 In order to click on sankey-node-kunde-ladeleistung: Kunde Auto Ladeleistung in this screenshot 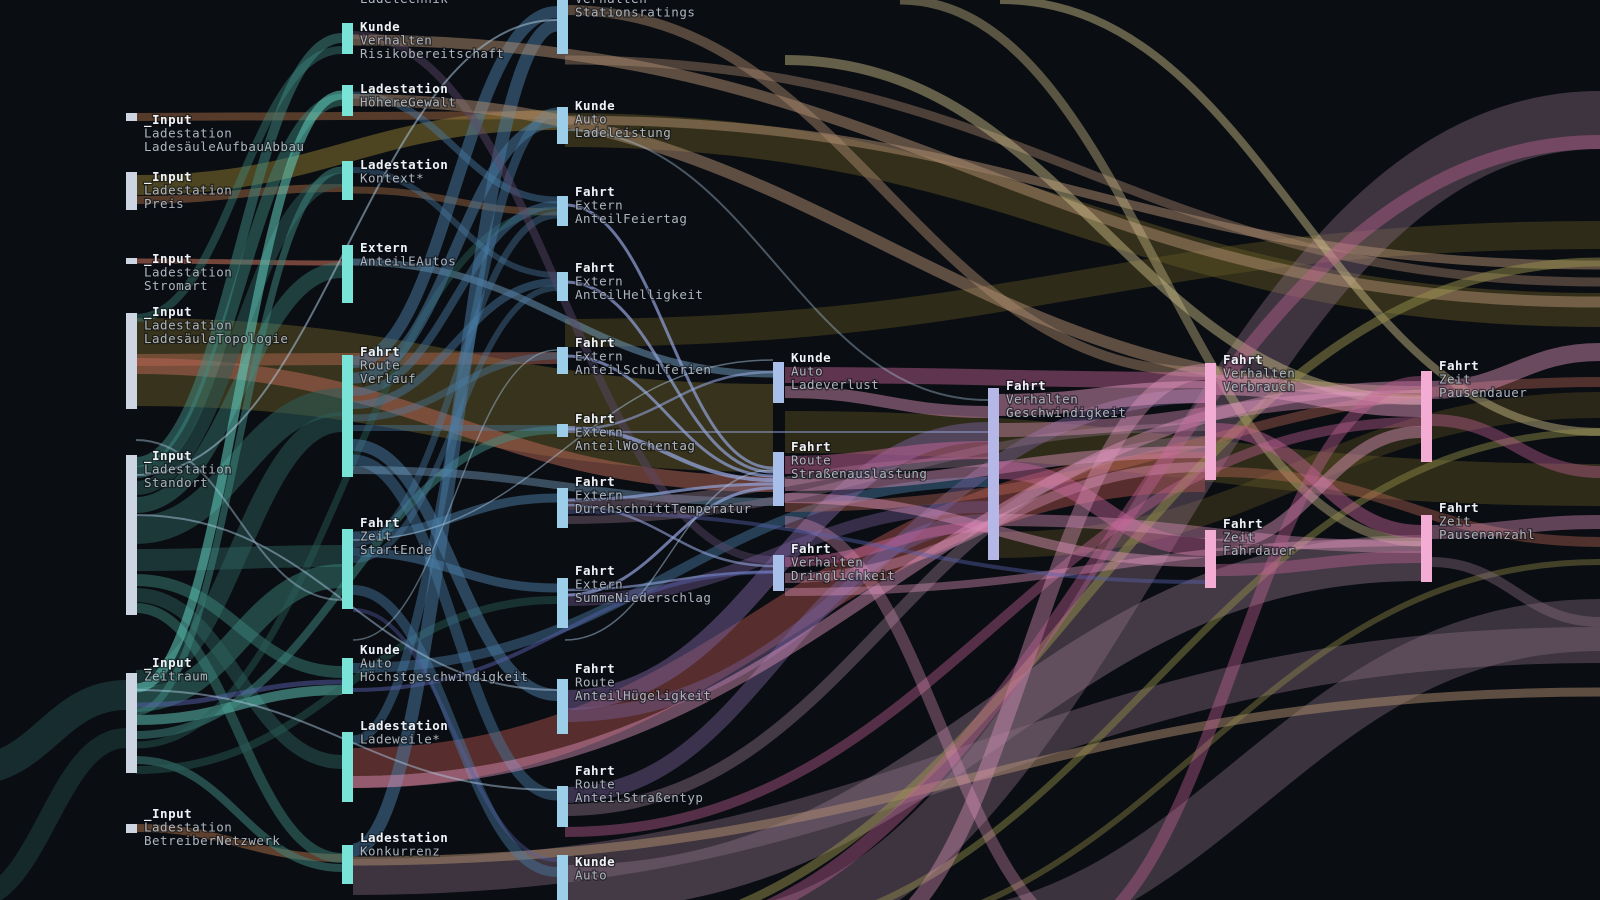, I will do `click(614, 120)`.